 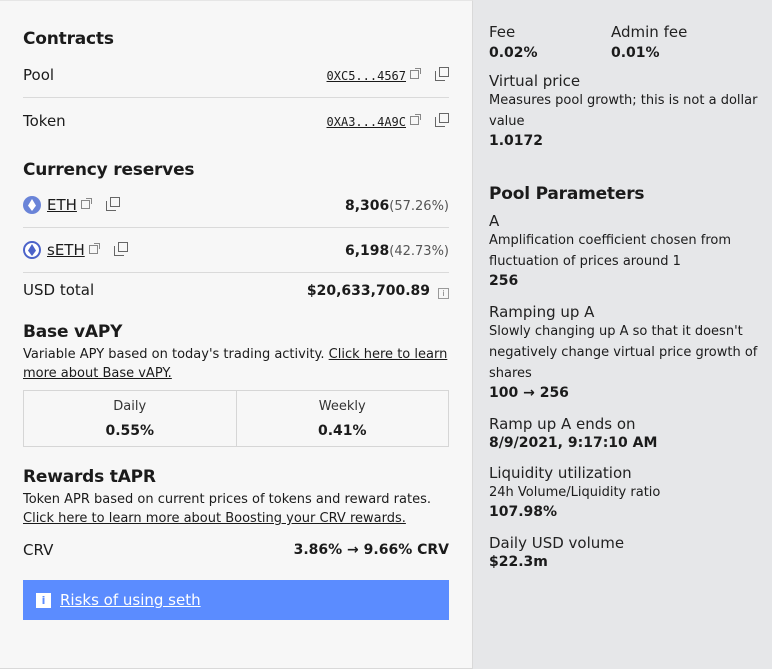 I want to click on liquidity-desc: 24h Volume/Liquidity ratio, so click(x=575, y=492).